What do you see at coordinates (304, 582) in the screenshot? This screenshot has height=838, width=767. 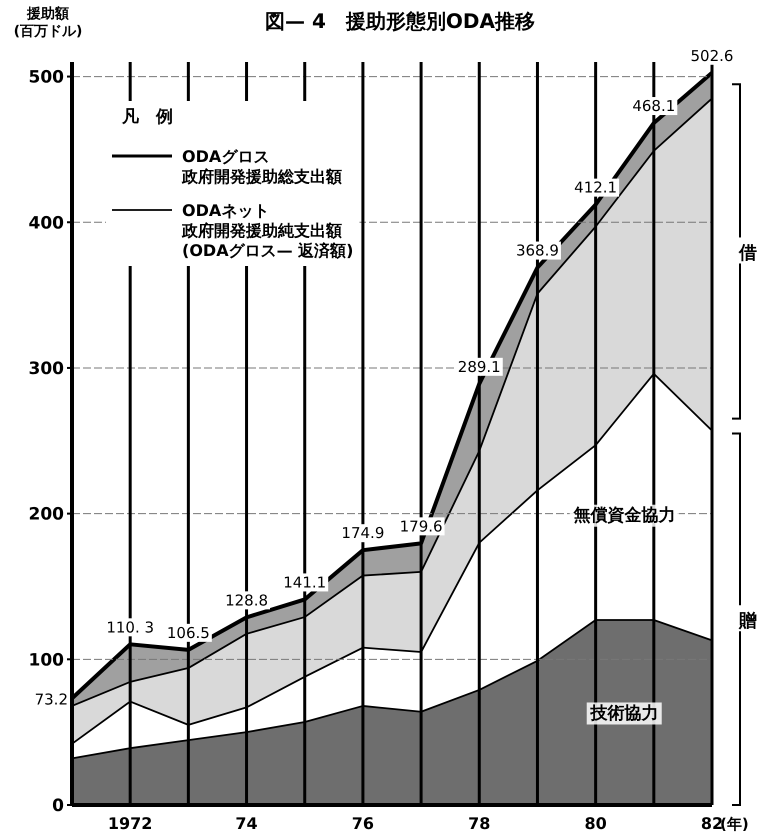 I see `total-label: 141.1` at bounding box center [304, 582].